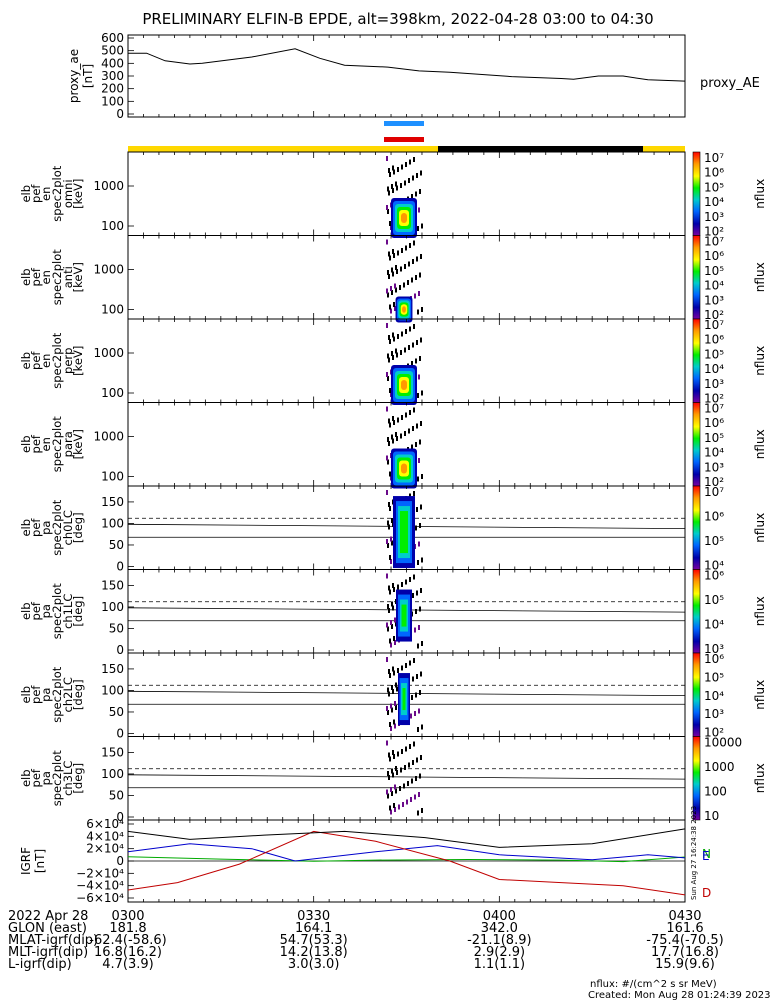 This screenshot has height=1000, width=775. Describe the element at coordinates (40, 861) in the screenshot. I see `igrf-ylabel-2: [nT]` at that location.